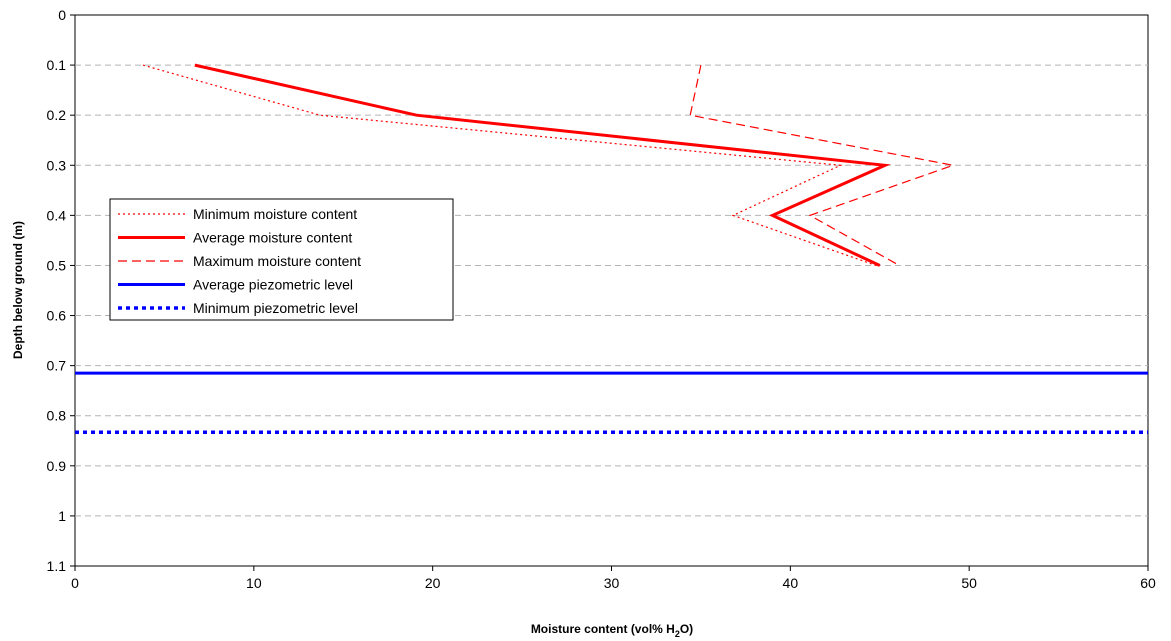 The image size is (1171, 641). Describe the element at coordinates (75, 583) in the screenshot. I see `x-tick-label: 0` at that location.